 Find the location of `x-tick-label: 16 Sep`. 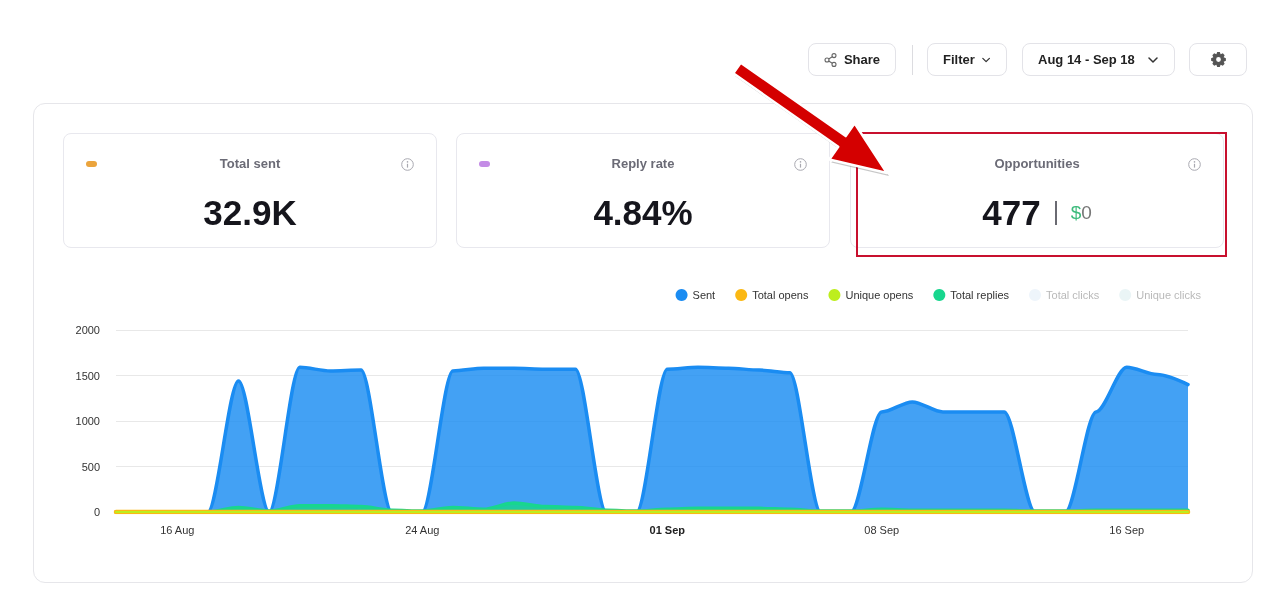

x-tick-label: 16 Sep is located at coordinates (1127, 529).